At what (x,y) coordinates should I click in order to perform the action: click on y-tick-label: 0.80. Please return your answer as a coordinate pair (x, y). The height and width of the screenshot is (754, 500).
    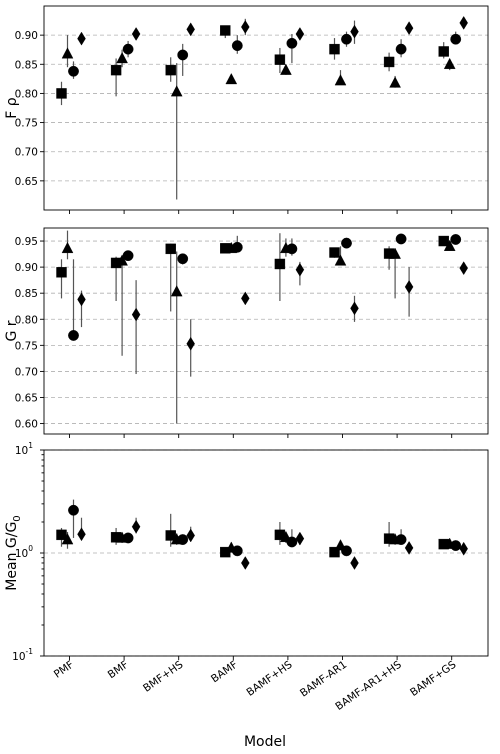
    Looking at the image, I should click on (26, 320).